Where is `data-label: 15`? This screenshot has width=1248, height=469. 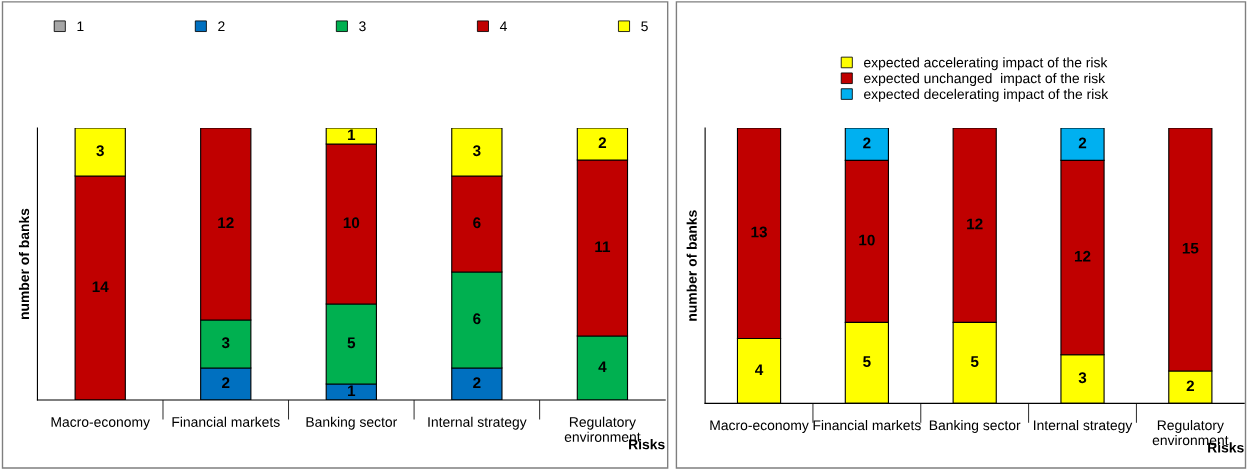
data-label: 15 is located at coordinates (1190, 248).